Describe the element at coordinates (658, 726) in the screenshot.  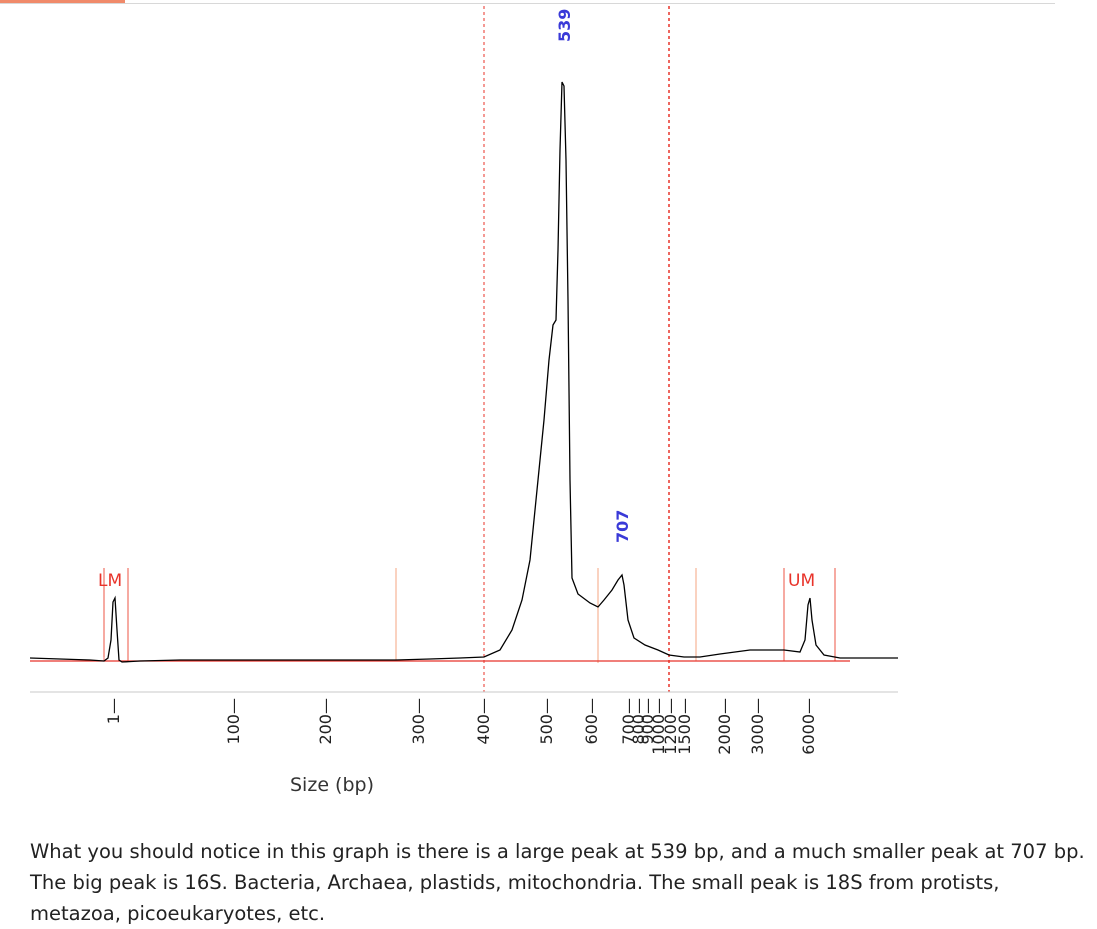
I see `x-tick-label: 1000—` at that location.